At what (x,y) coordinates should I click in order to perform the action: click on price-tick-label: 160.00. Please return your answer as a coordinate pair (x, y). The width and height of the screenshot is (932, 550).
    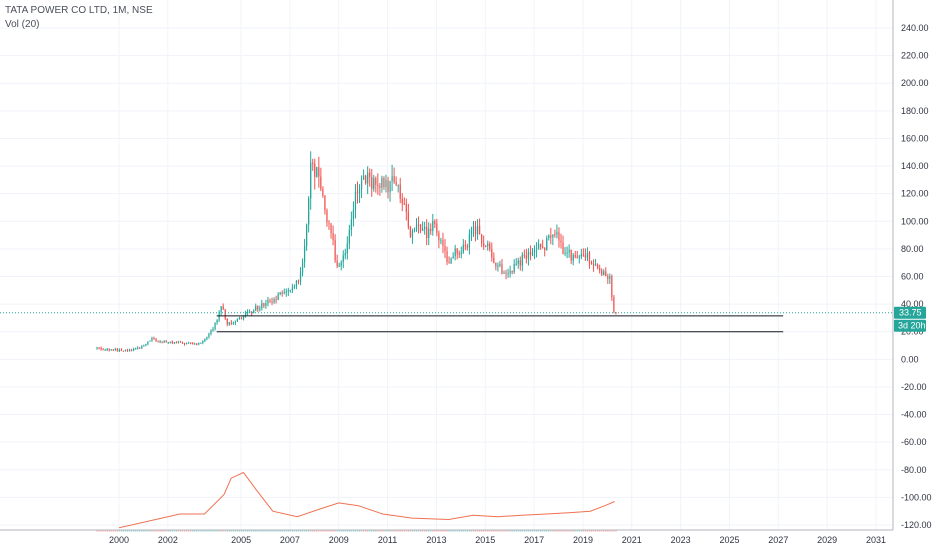
    Looking at the image, I should click on (915, 138).